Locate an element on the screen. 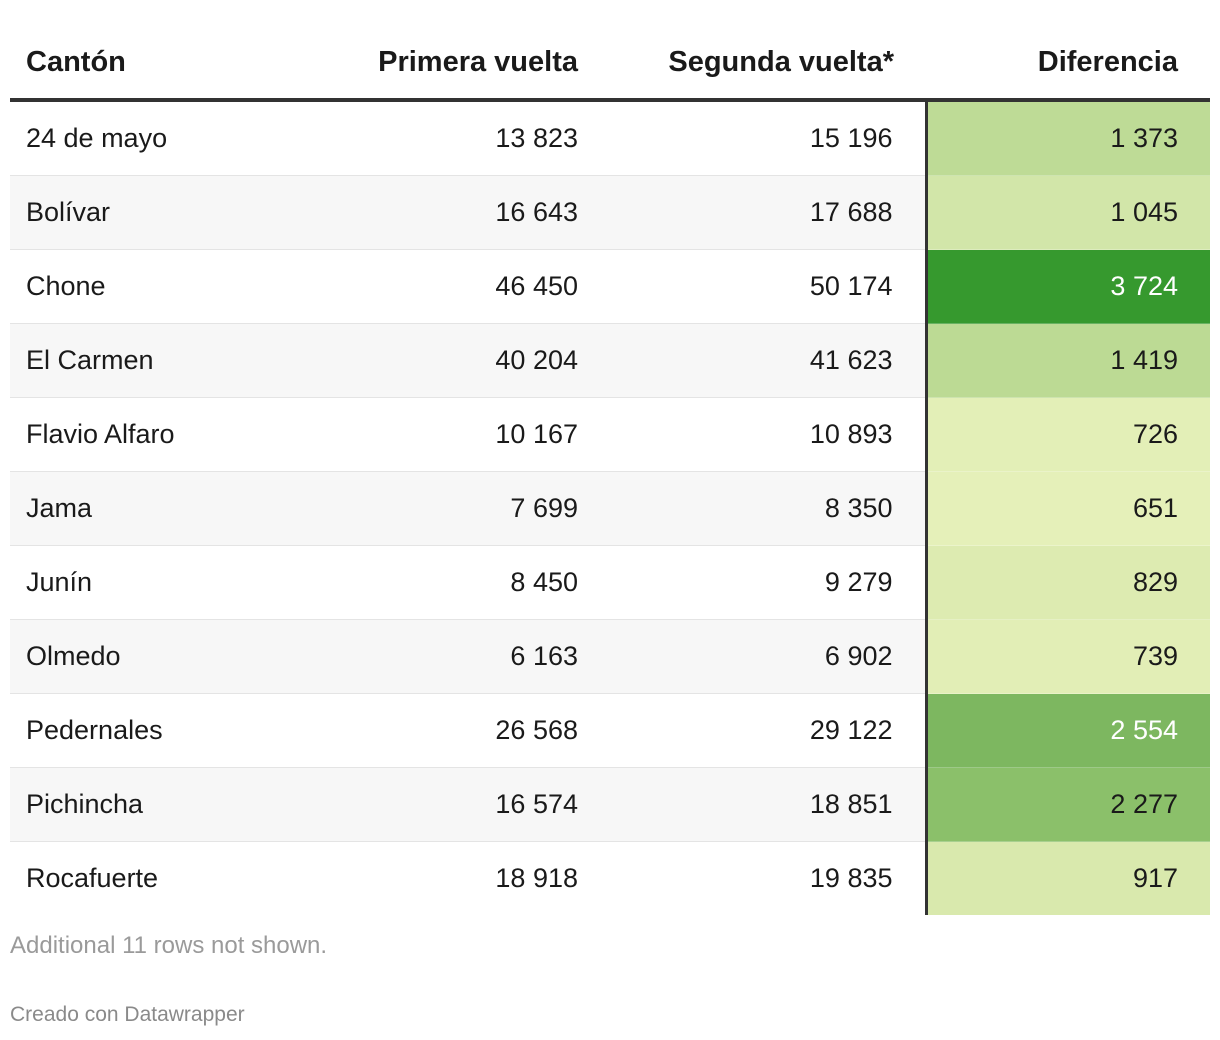 This screenshot has height=1040, width=1220. cell-segunda-vuelta: 6 902 is located at coordinates (768, 656).